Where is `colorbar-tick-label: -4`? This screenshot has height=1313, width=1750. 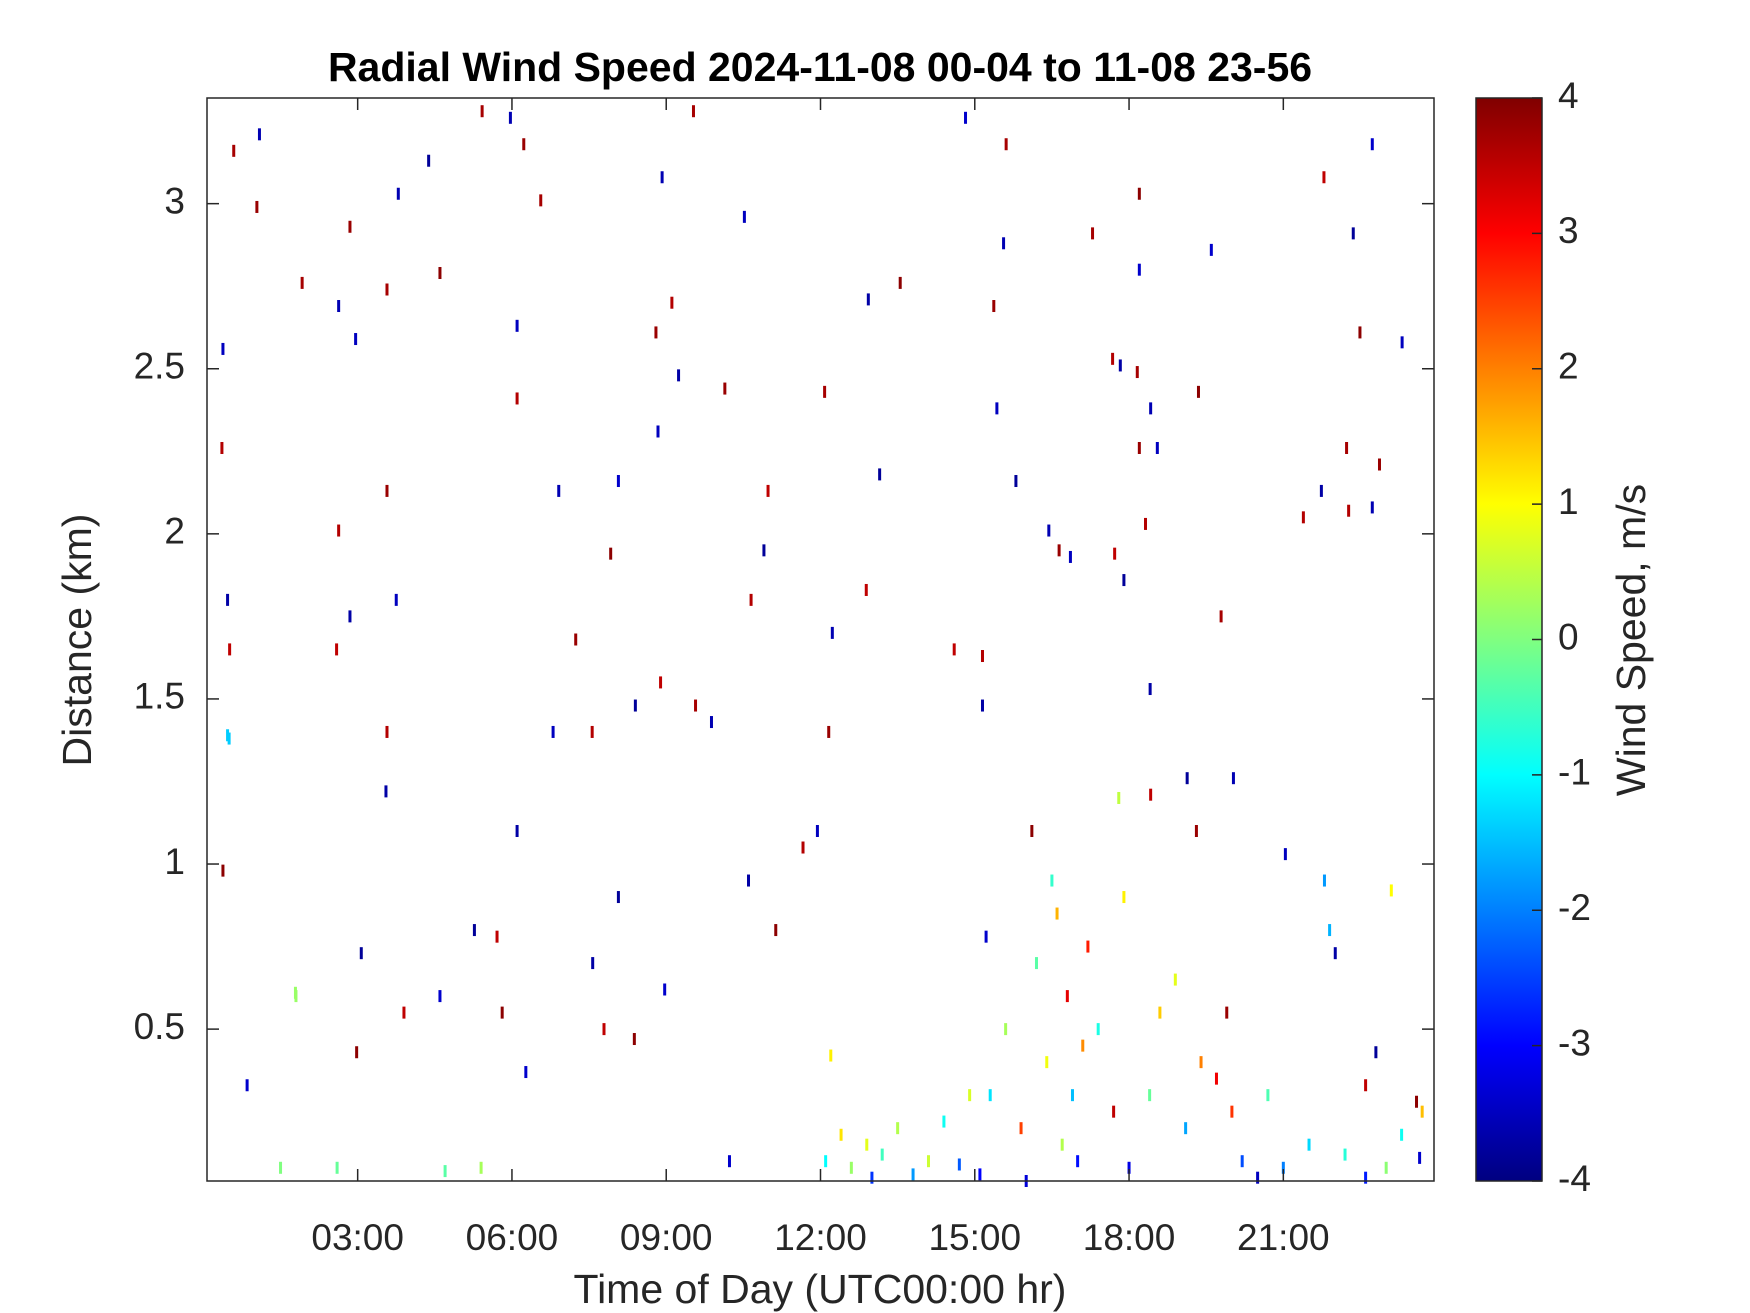 colorbar-tick-label: -4 is located at coordinates (1574, 1178).